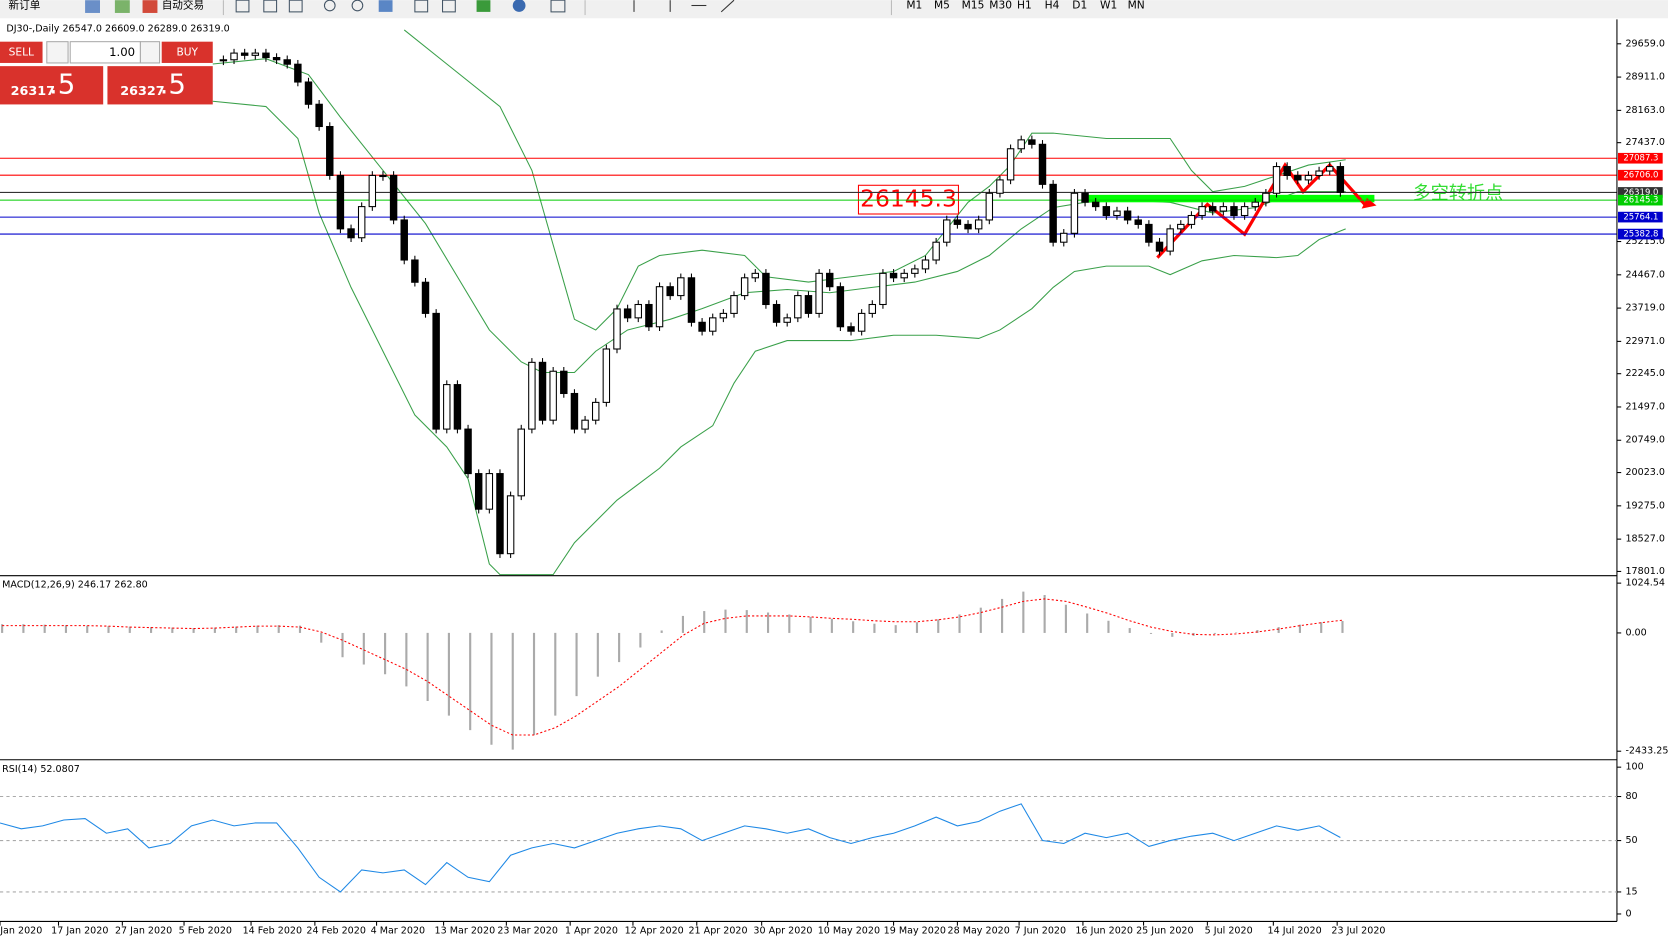  I want to click on auto-trading-icon, so click(150, 6).